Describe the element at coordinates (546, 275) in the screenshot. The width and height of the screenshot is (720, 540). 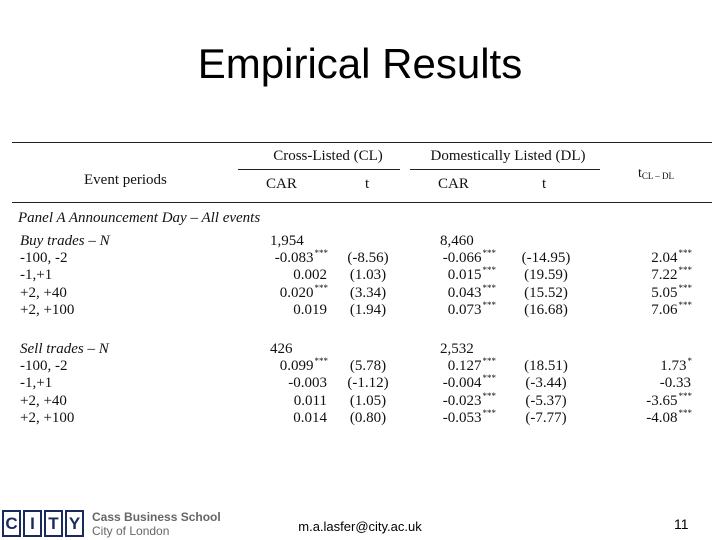
I see `row-dl-t: (19.59)` at that location.